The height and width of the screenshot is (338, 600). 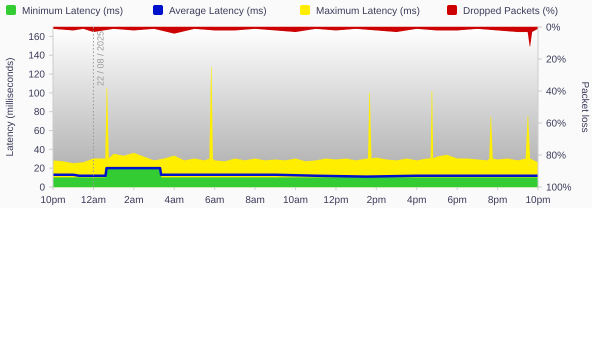 What do you see at coordinates (584, 107) in the screenshot?
I see `y2-axis-title: Packet loss` at bounding box center [584, 107].